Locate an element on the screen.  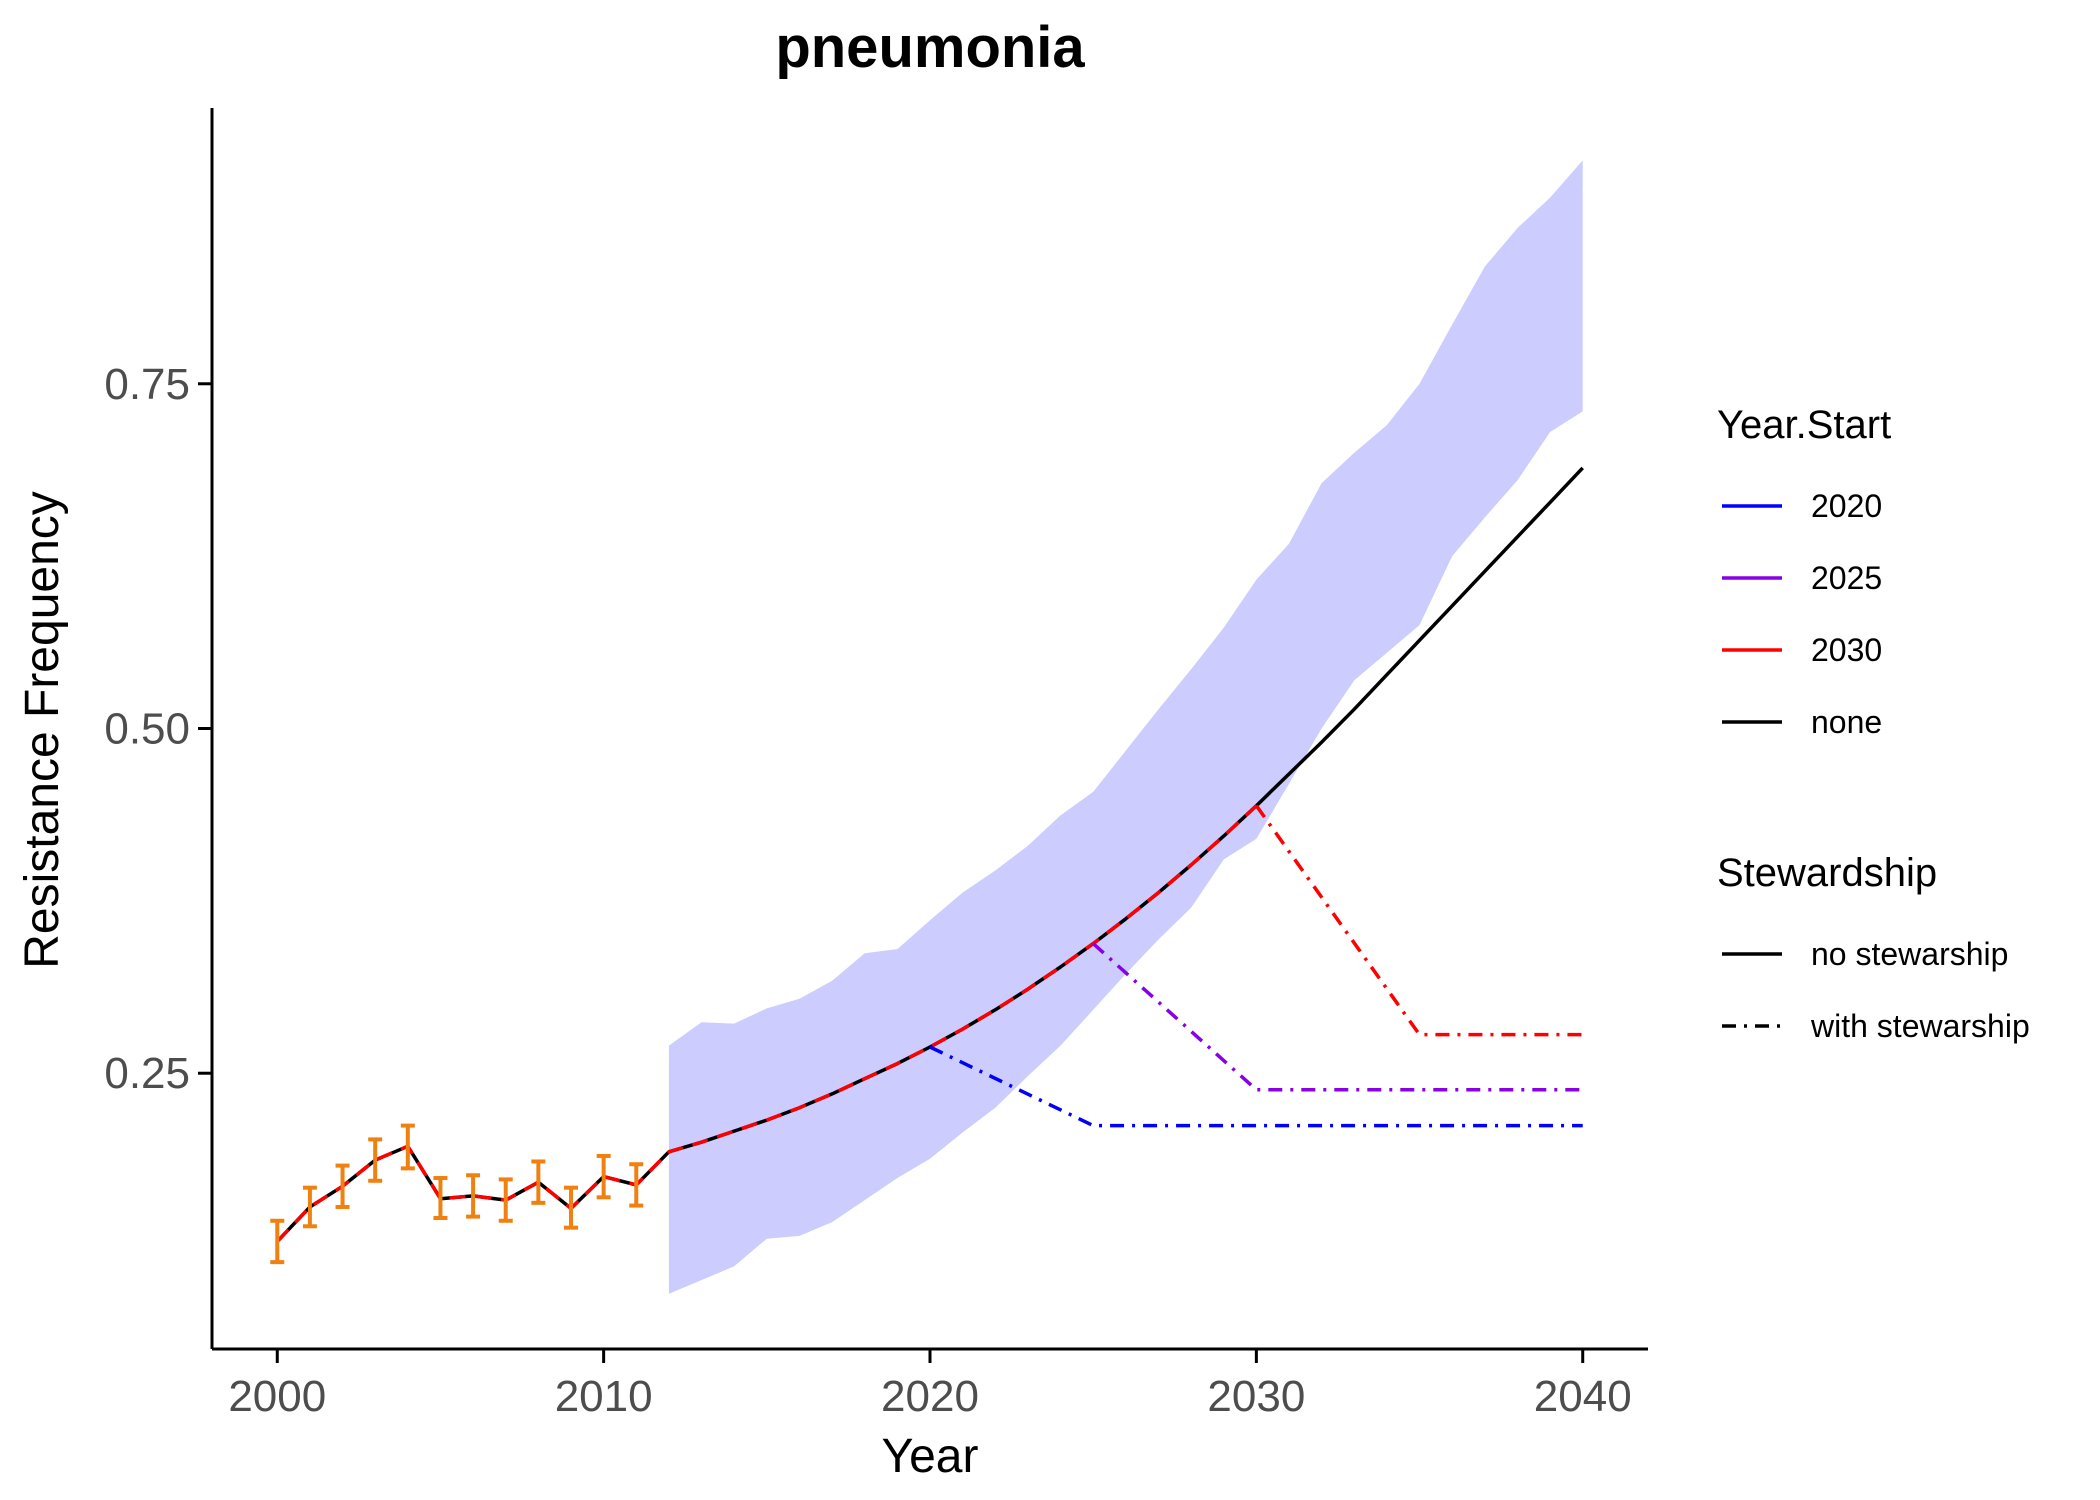
legend-item-label: none is located at coordinates (1846, 722).